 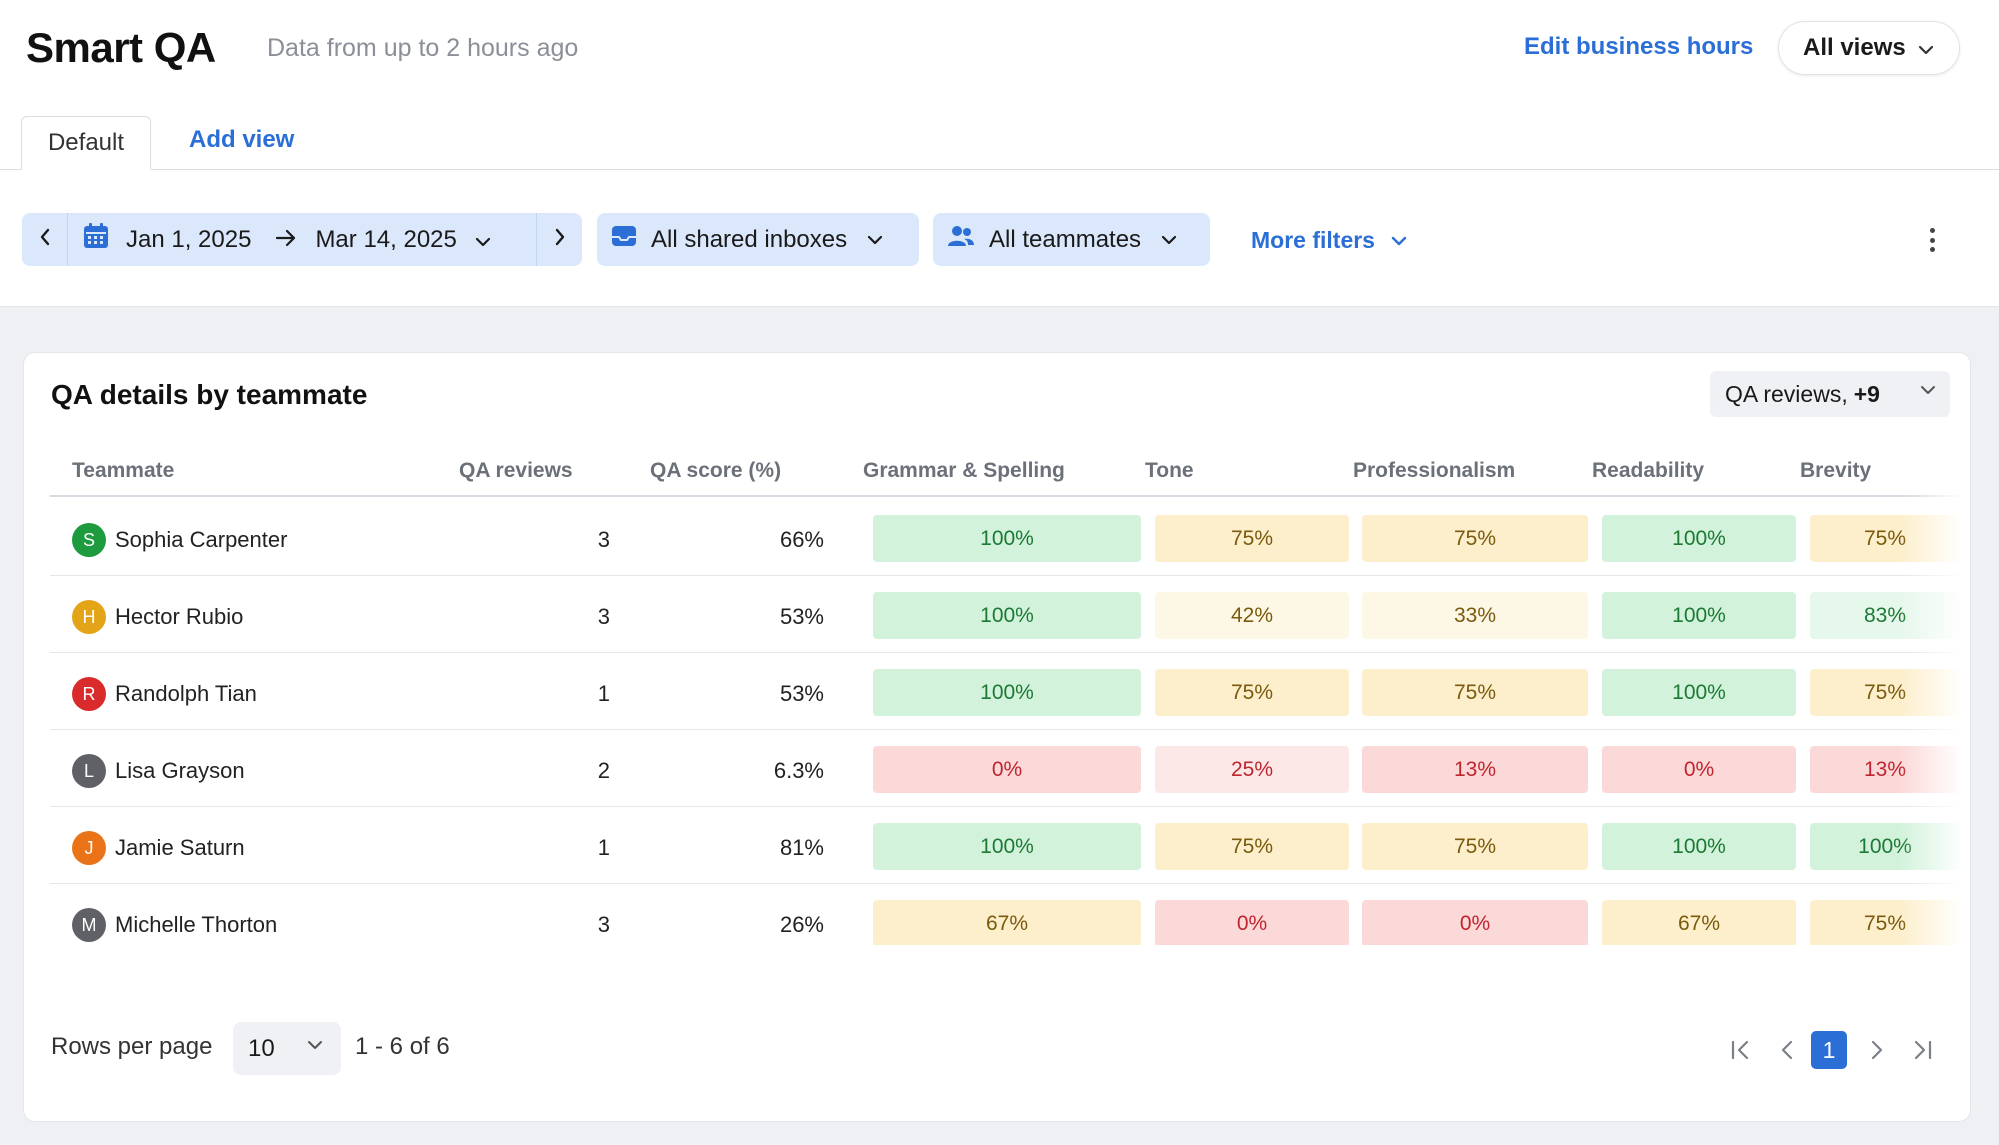 I want to click on teammates-filter-label: All teammates, so click(x=1065, y=239).